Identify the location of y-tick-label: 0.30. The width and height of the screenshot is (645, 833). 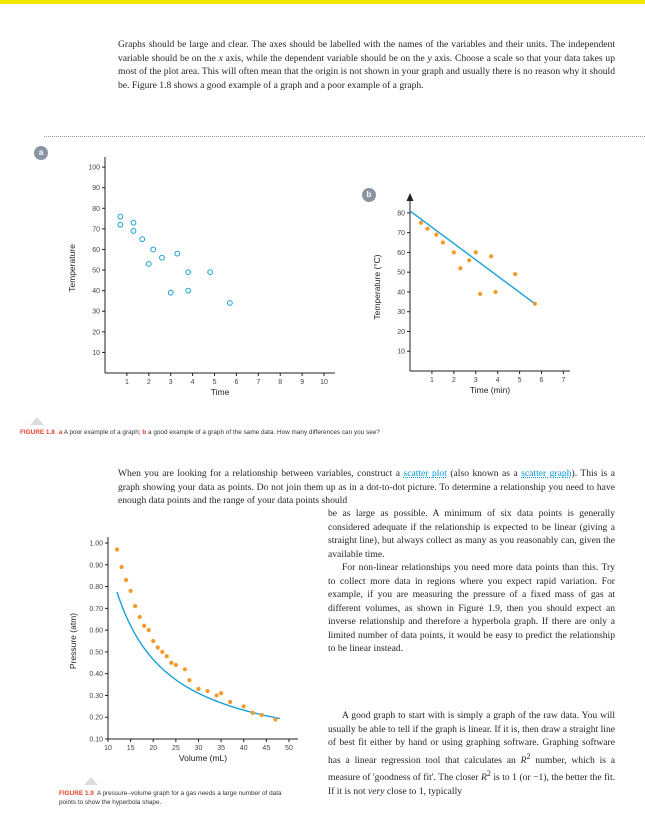
(96, 696).